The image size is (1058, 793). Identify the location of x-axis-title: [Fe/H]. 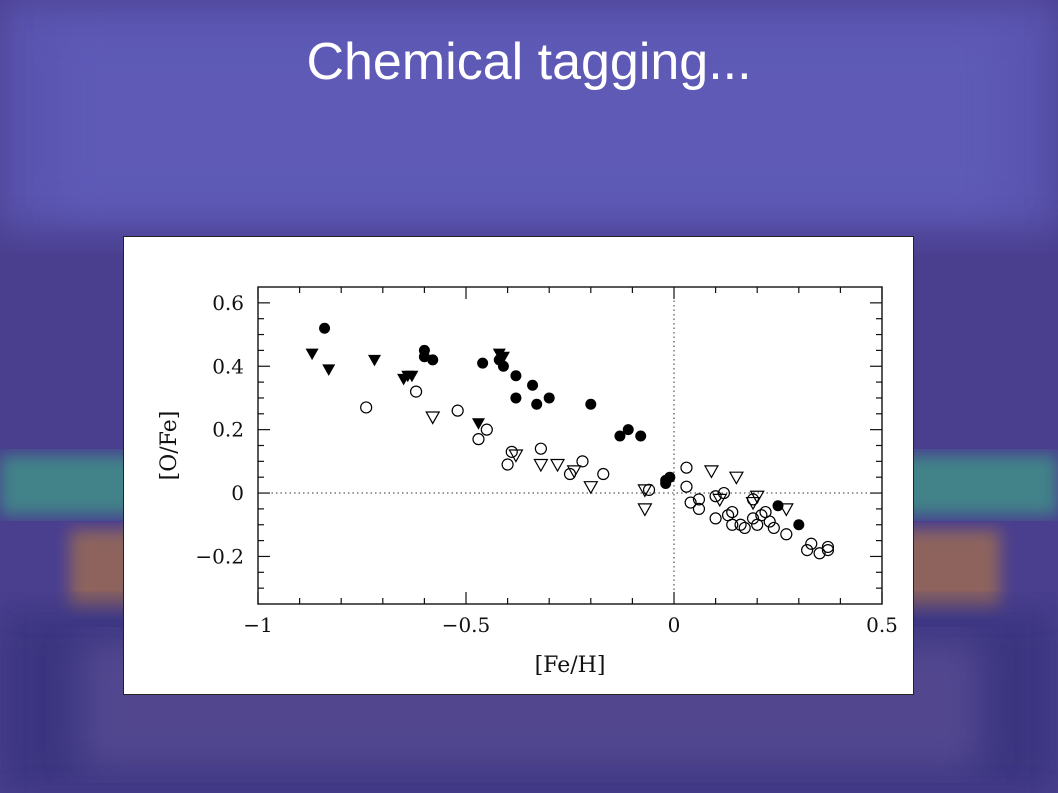
(570, 665).